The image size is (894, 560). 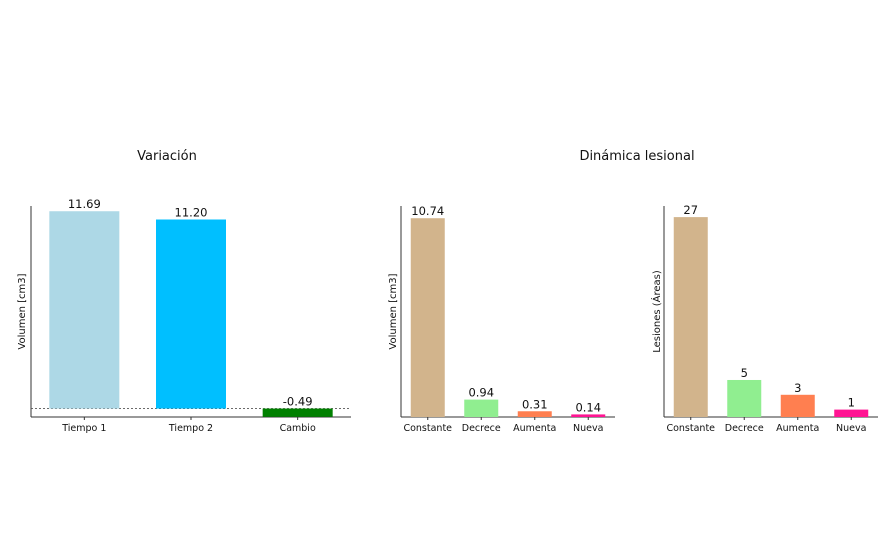 What do you see at coordinates (797, 388) in the screenshot?
I see `data-label: 3` at bounding box center [797, 388].